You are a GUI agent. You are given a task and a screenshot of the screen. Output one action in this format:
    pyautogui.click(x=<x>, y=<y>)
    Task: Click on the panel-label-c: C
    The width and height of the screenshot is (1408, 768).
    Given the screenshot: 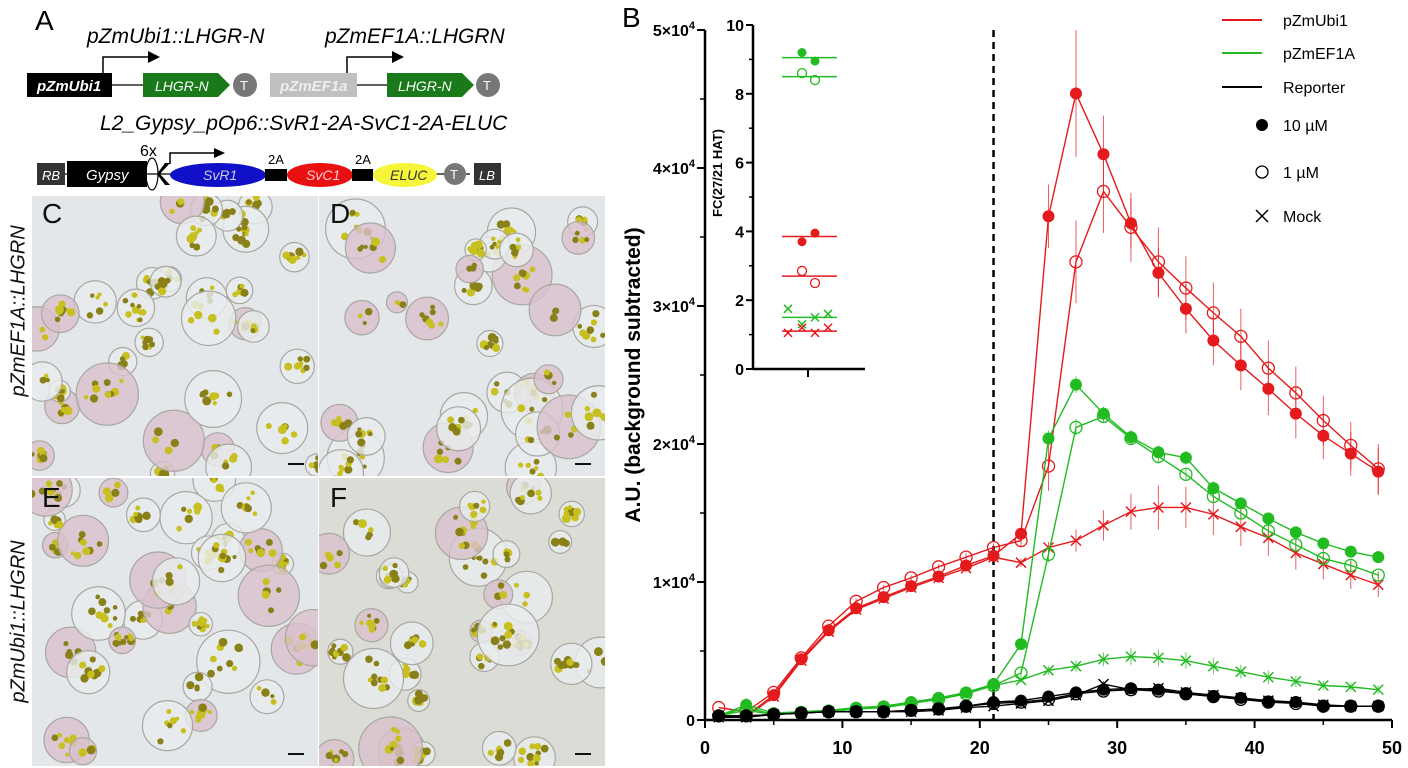 What is the action you would take?
    pyautogui.click(x=52, y=213)
    